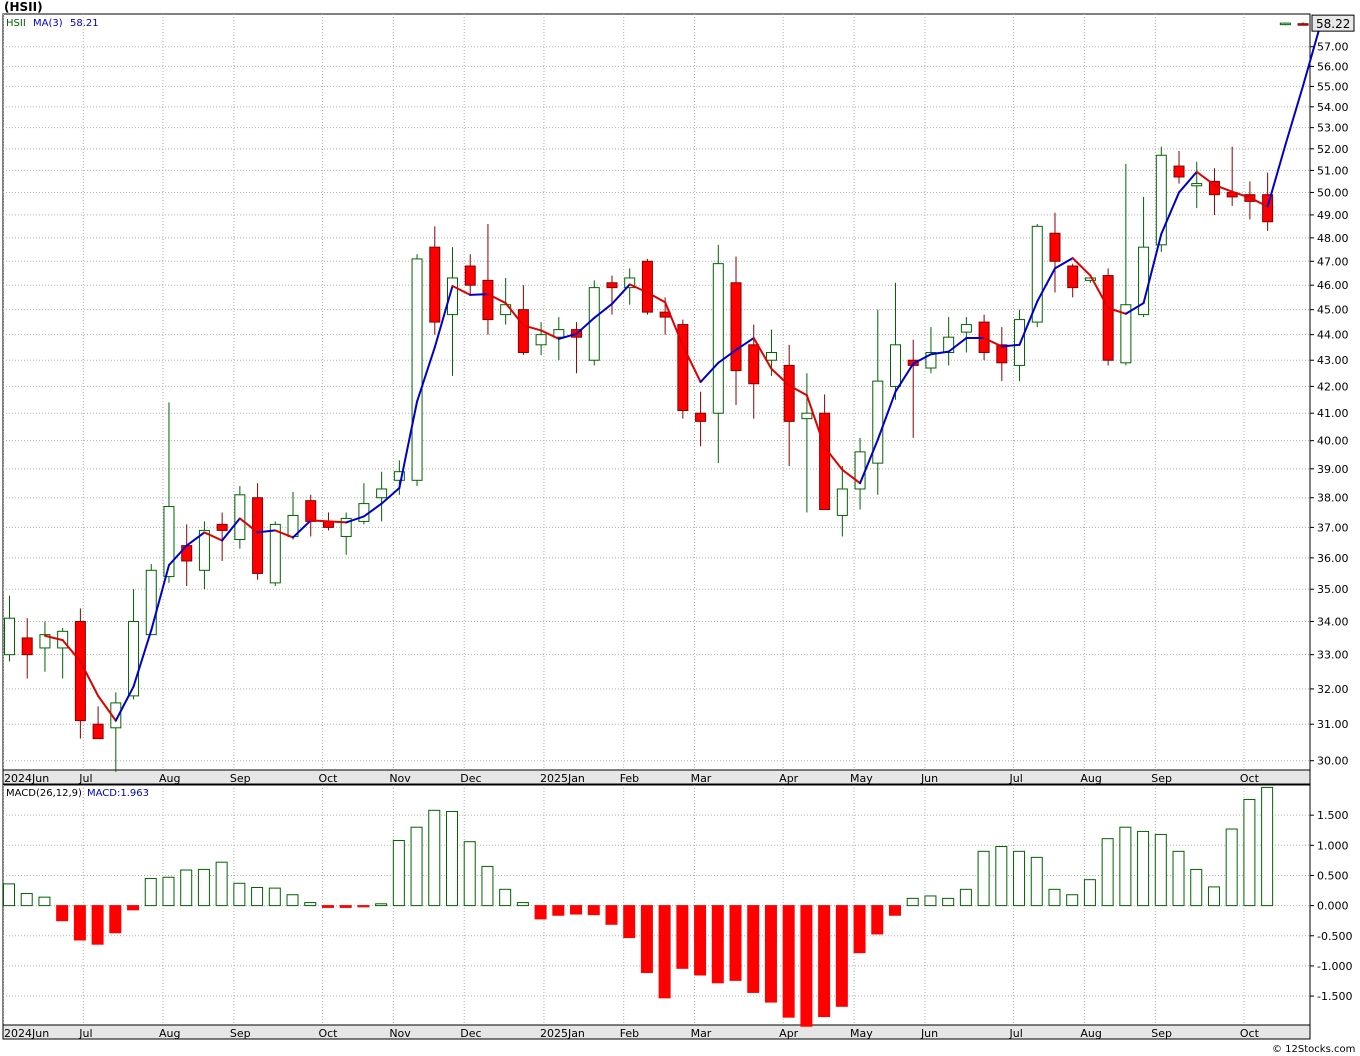  What do you see at coordinates (1313, 1049) in the screenshot?
I see `footer-credit: © 12Stocks.com` at bounding box center [1313, 1049].